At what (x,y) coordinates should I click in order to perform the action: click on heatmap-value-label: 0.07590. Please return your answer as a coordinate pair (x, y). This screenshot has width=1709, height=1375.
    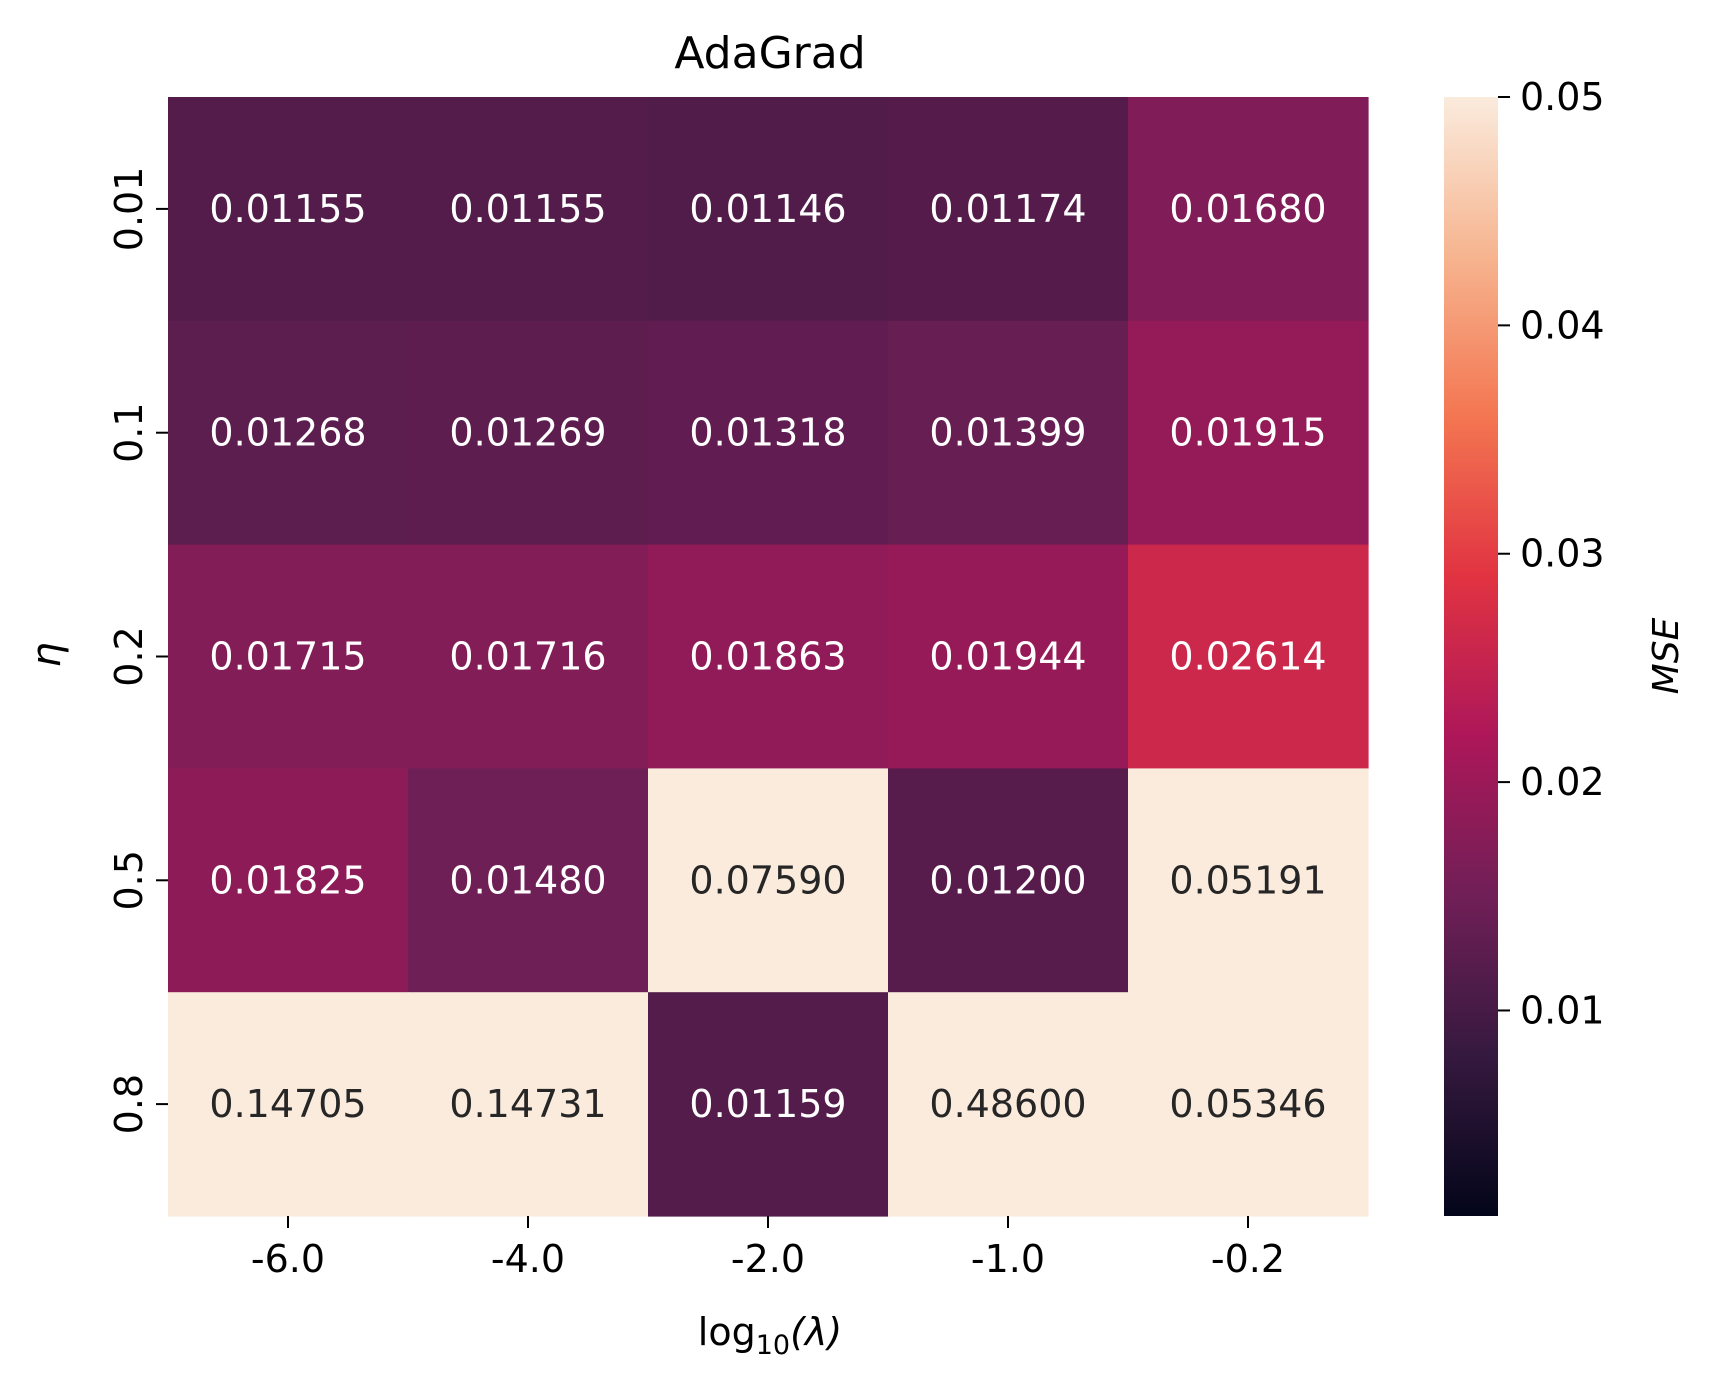
    Looking at the image, I should click on (767, 880).